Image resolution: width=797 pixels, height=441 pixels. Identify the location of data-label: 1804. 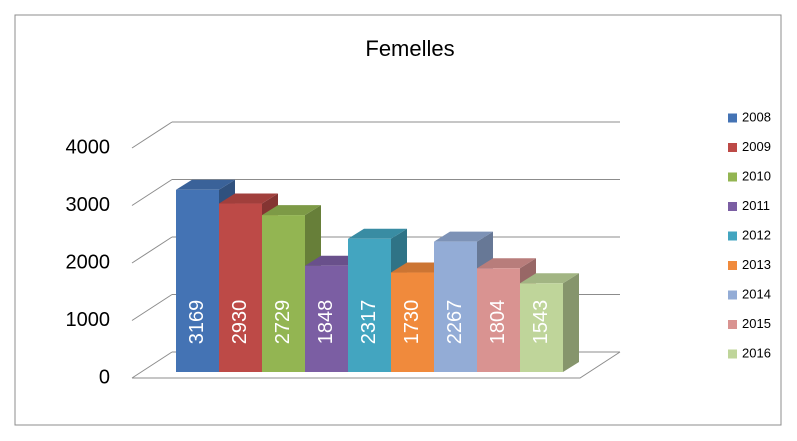
(498, 322).